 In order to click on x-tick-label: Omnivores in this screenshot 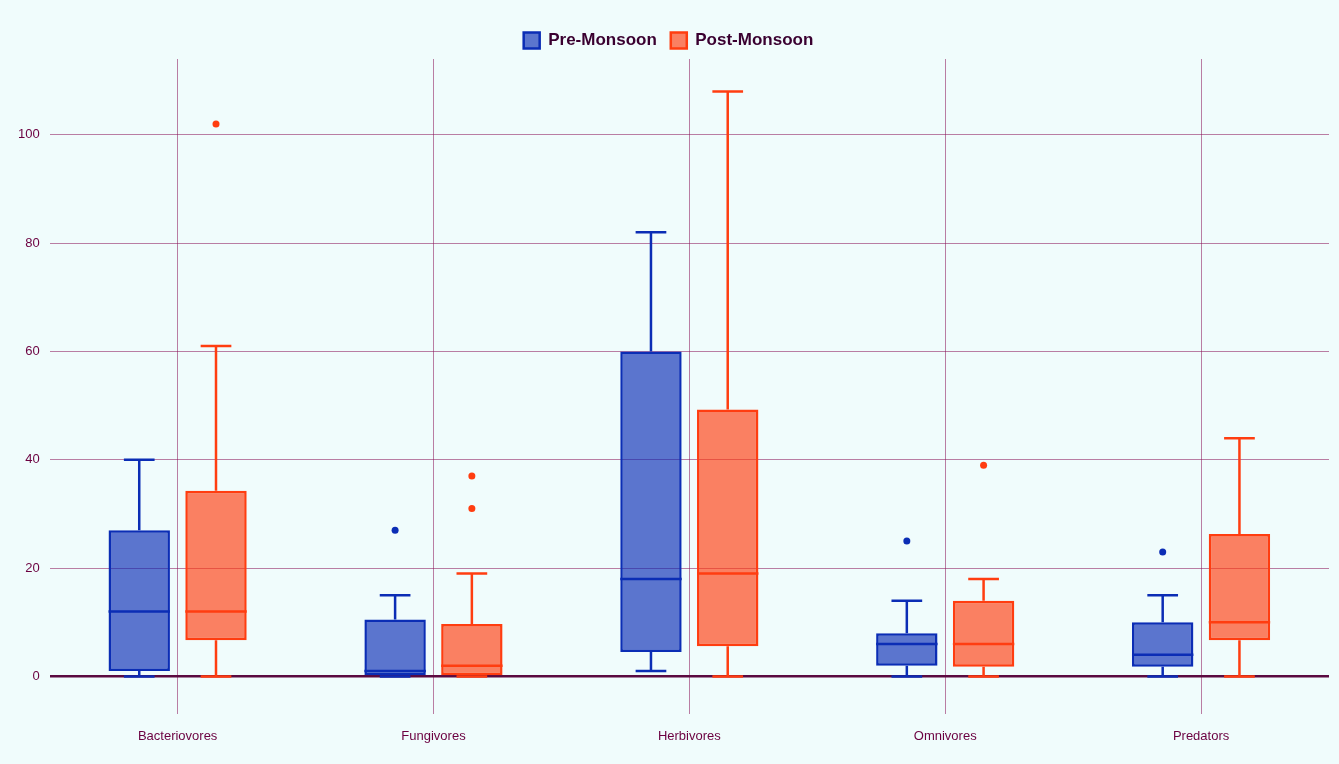, I will do `click(945, 735)`.